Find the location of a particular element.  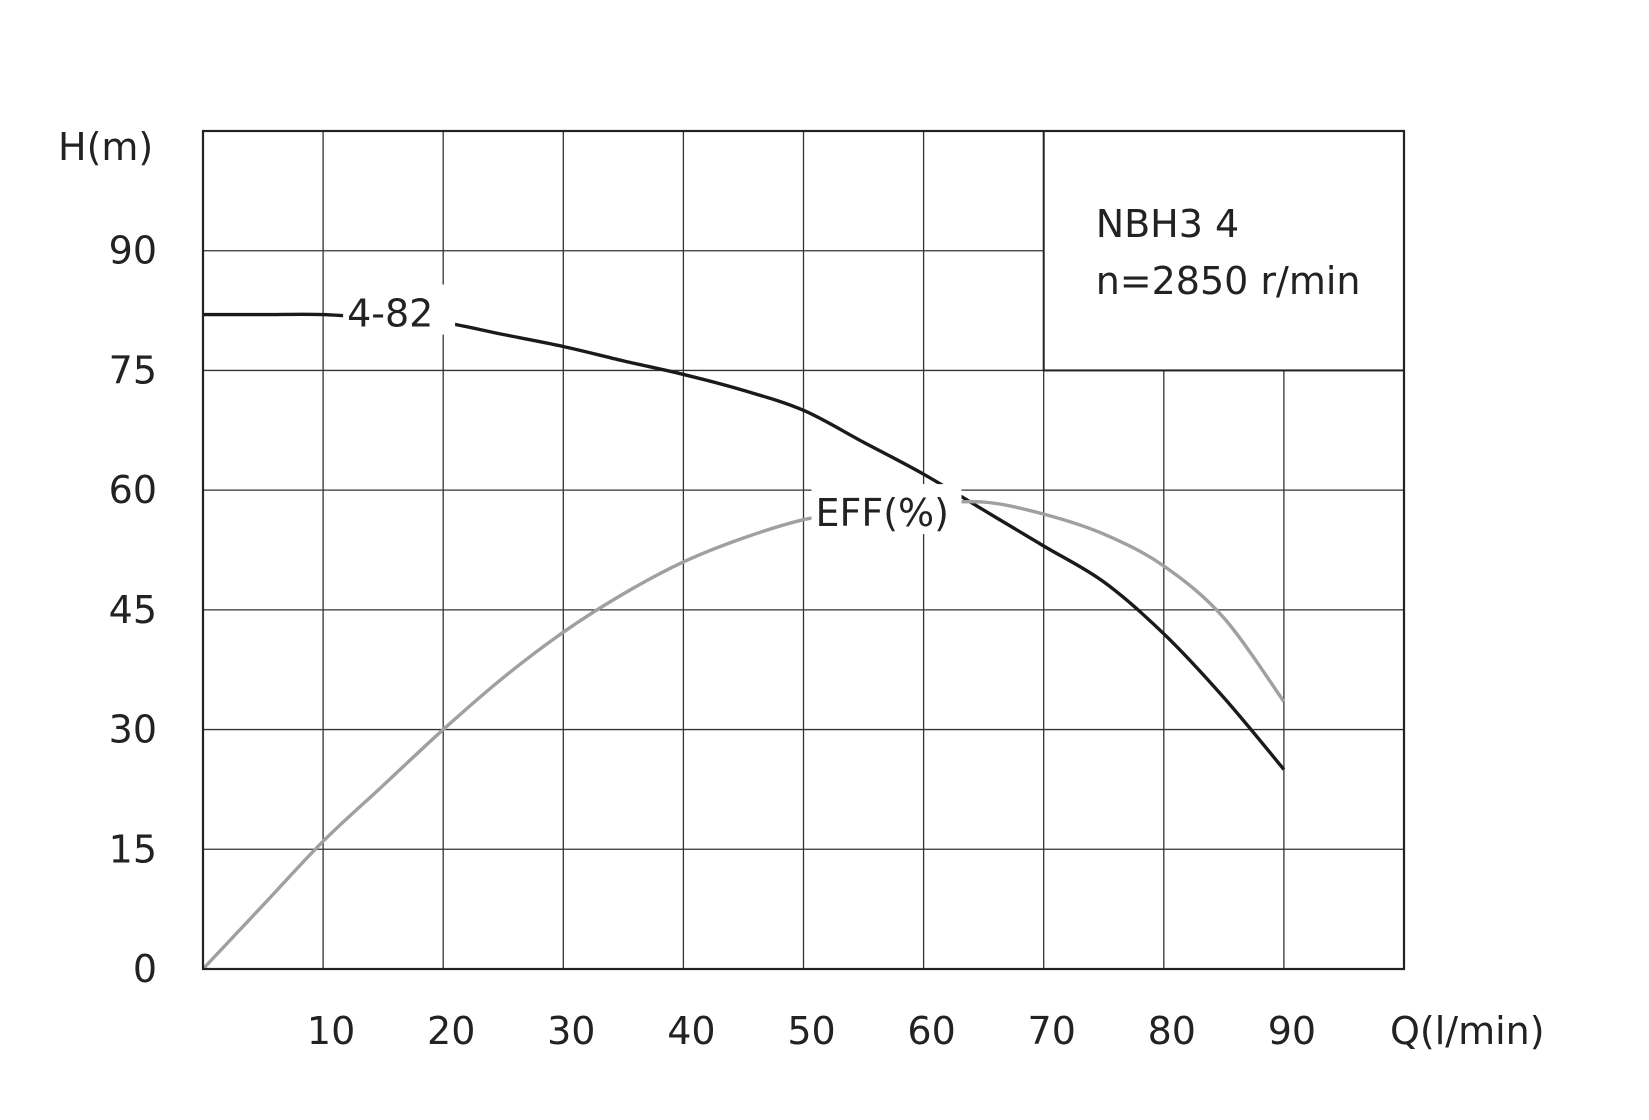

info-box: NBH3 4 n=2850 r/min is located at coordinates (1223, 251).